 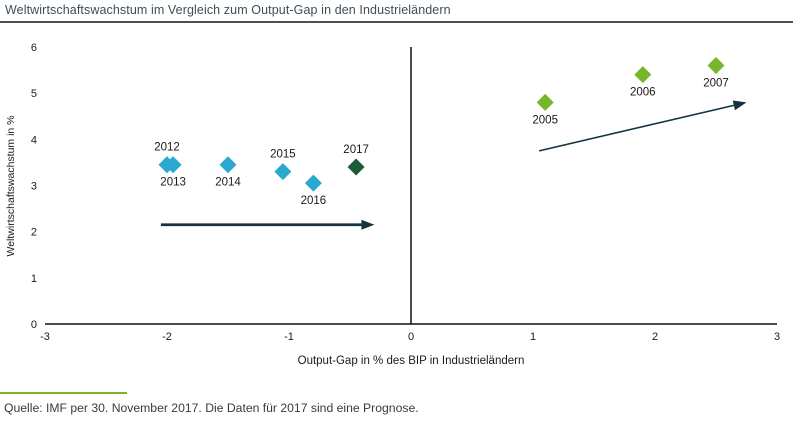 What do you see at coordinates (34, 325) in the screenshot?
I see `y-tick-label: 0` at bounding box center [34, 325].